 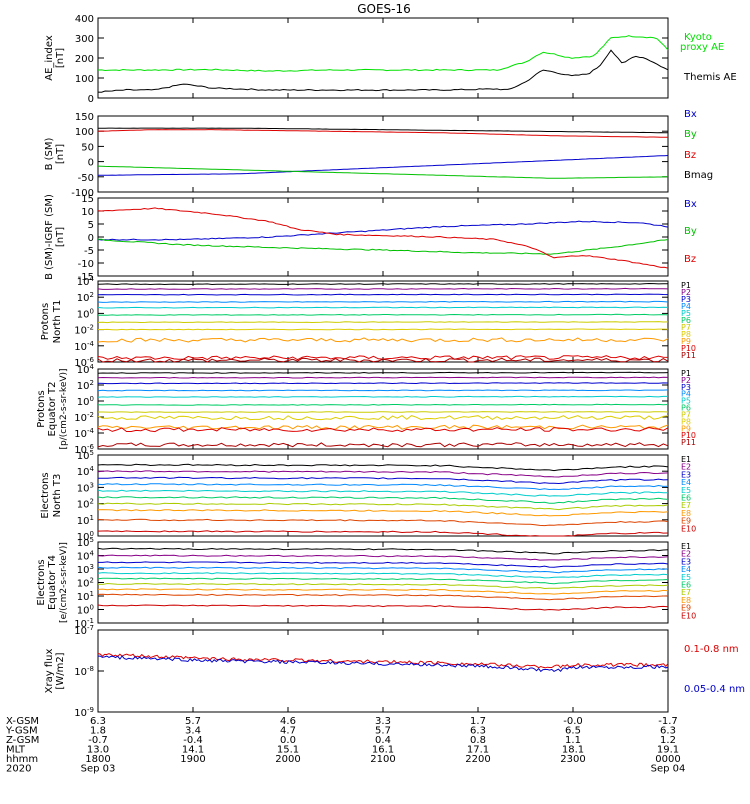 What do you see at coordinates (383, 360) in the screenshot?
I see `channel-p11-line` at bounding box center [383, 360].